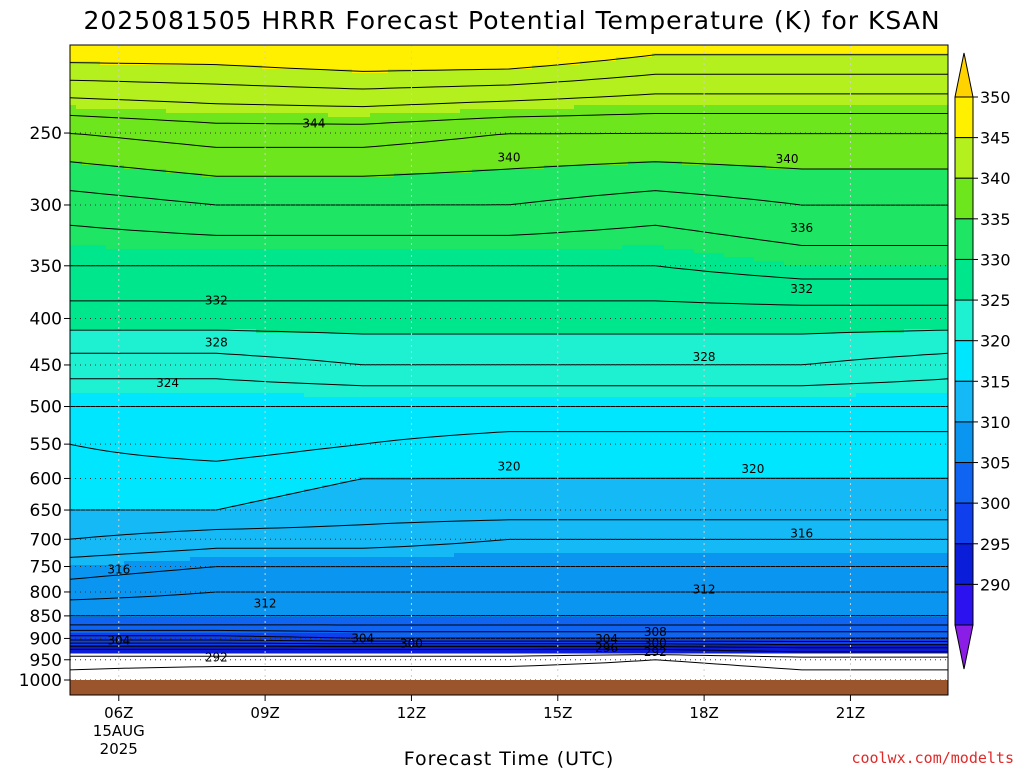 This screenshot has width=1024, height=768. I want to click on y-tick-label: 1000, so click(40, 681).